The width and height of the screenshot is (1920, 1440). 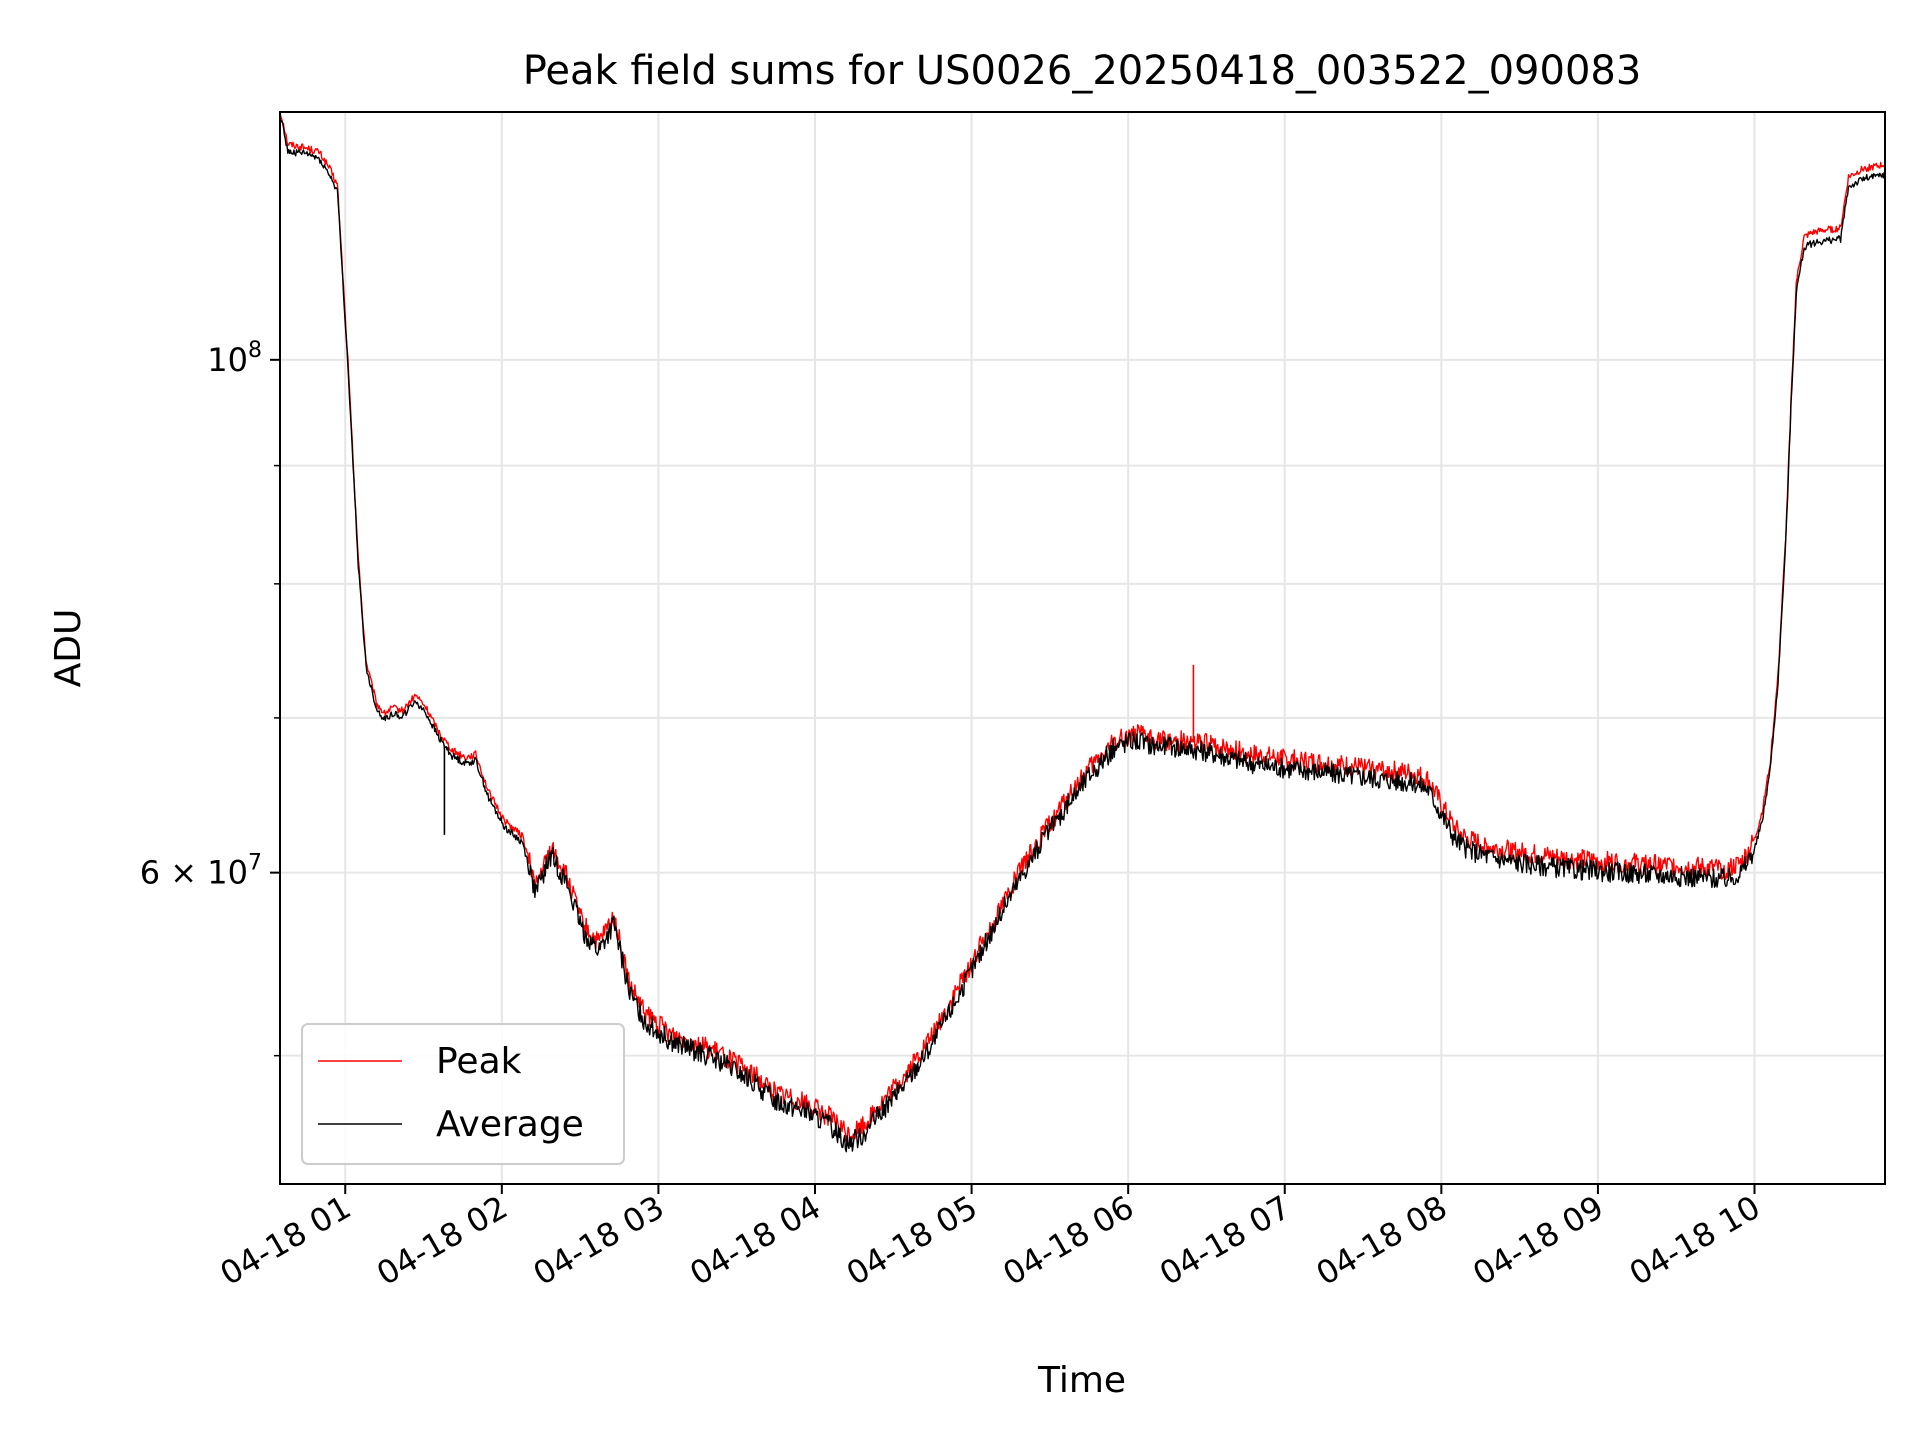 I want to click on y-tick-label-exponent: 8, so click(x=255, y=350).